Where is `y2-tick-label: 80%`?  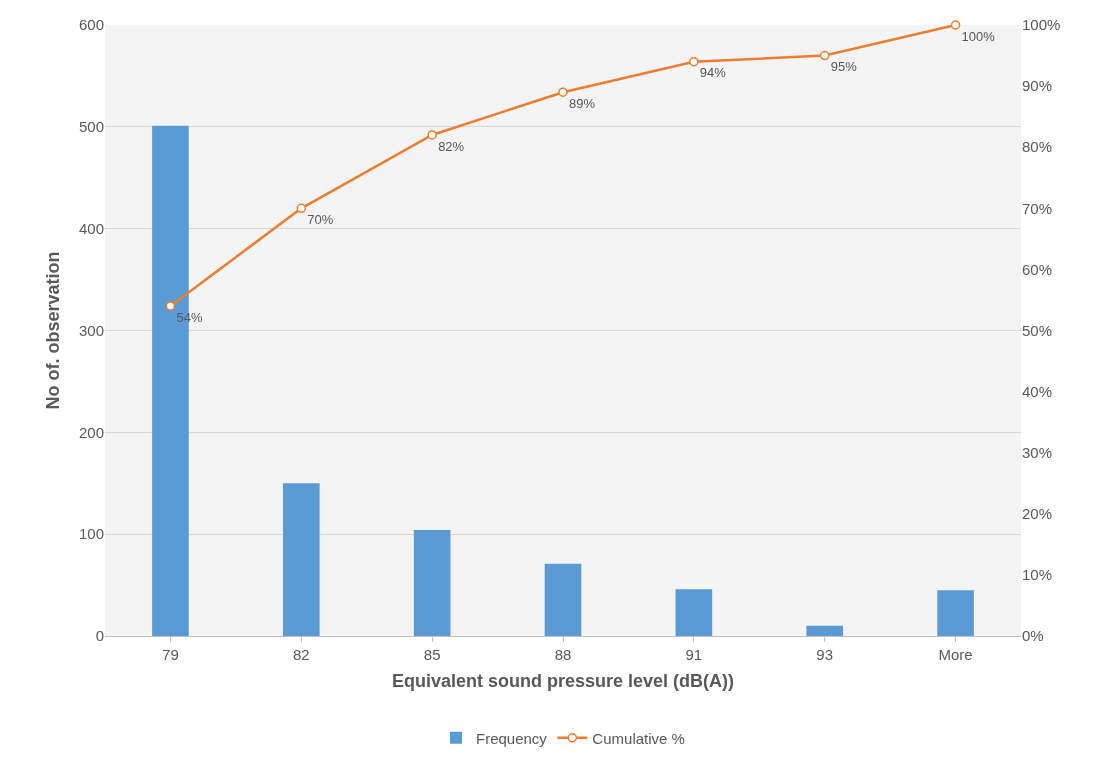
y2-tick-label: 80% is located at coordinates (1037, 147).